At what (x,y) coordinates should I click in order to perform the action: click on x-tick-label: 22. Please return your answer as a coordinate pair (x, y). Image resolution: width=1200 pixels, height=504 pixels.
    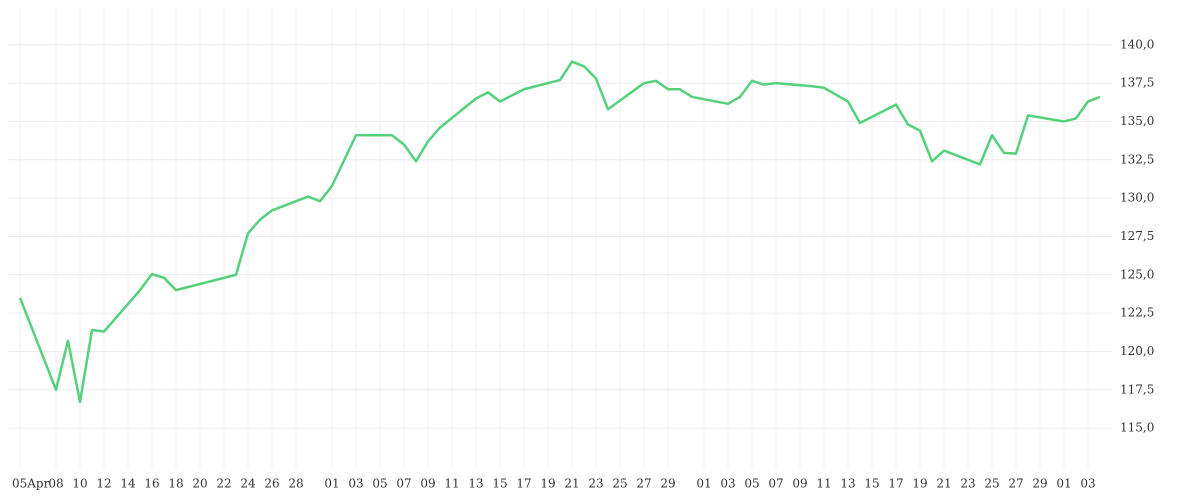
    Looking at the image, I should click on (223, 484).